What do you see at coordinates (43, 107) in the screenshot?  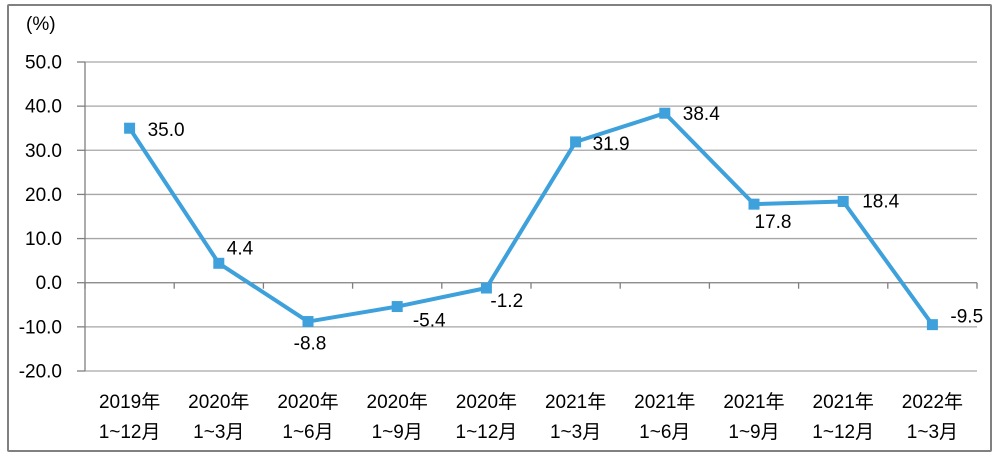 I see `y-axis-tick-label: 40.0` at bounding box center [43, 107].